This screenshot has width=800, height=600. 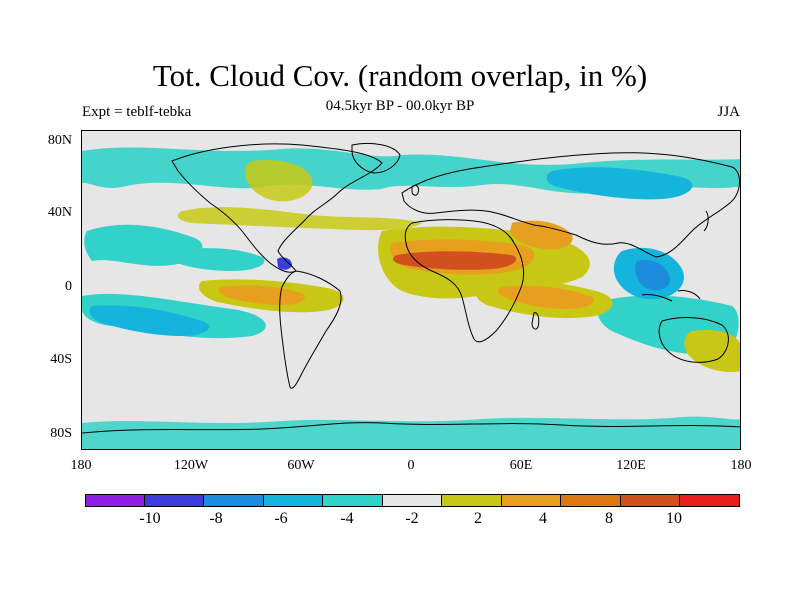 What do you see at coordinates (216, 518) in the screenshot?
I see `colorbar-label: -8` at bounding box center [216, 518].